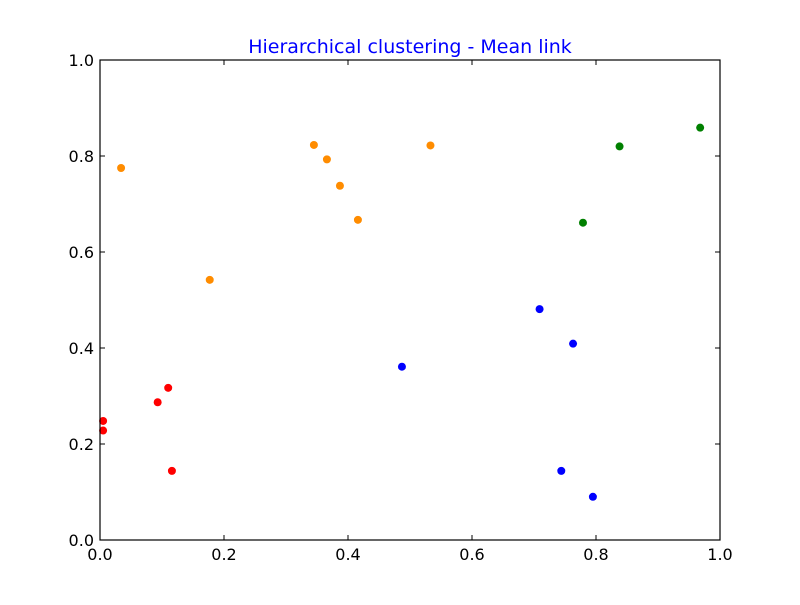 The width and height of the screenshot is (800, 605). What do you see at coordinates (81, 540) in the screenshot?
I see `y-tick-label: 0.0` at bounding box center [81, 540].